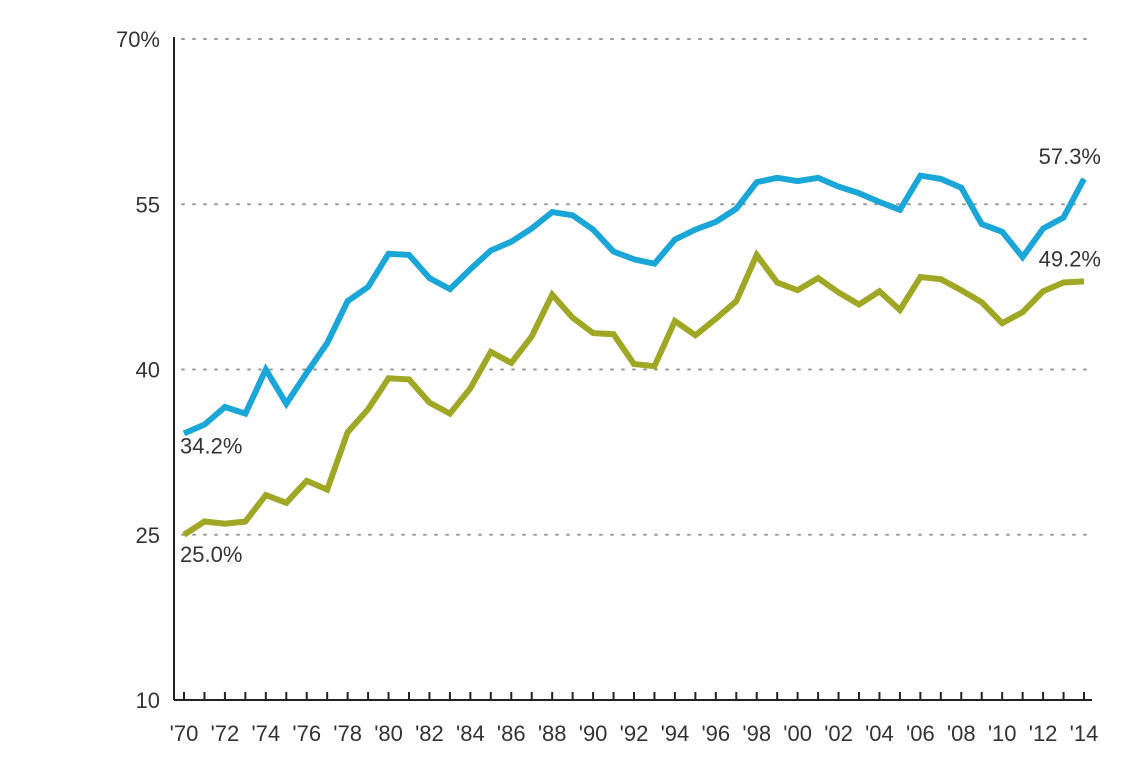  Describe the element at coordinates (511, 733) in the screenshot. I see `x-tick-label-1986: '86` at that location.